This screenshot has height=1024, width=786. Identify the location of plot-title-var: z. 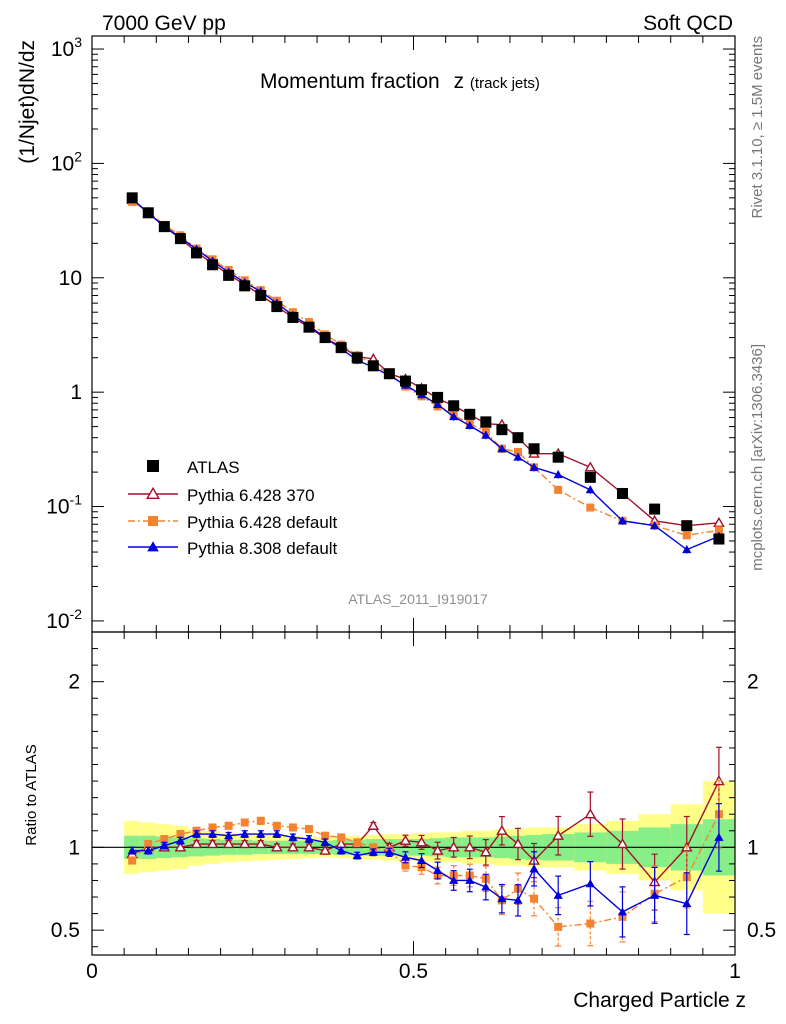
(459, 81).